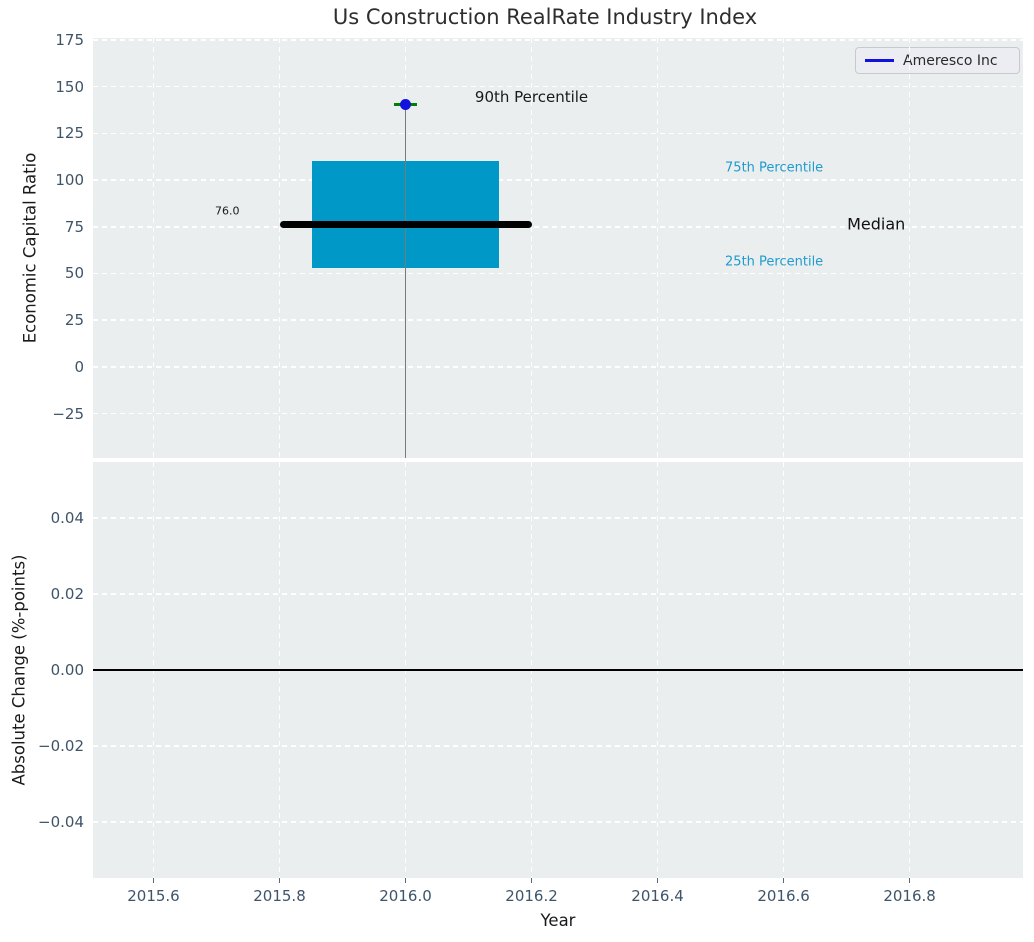 The image size is (1034, 942). I want to click on x-tick-label: 2015.8, so click(279, 896).